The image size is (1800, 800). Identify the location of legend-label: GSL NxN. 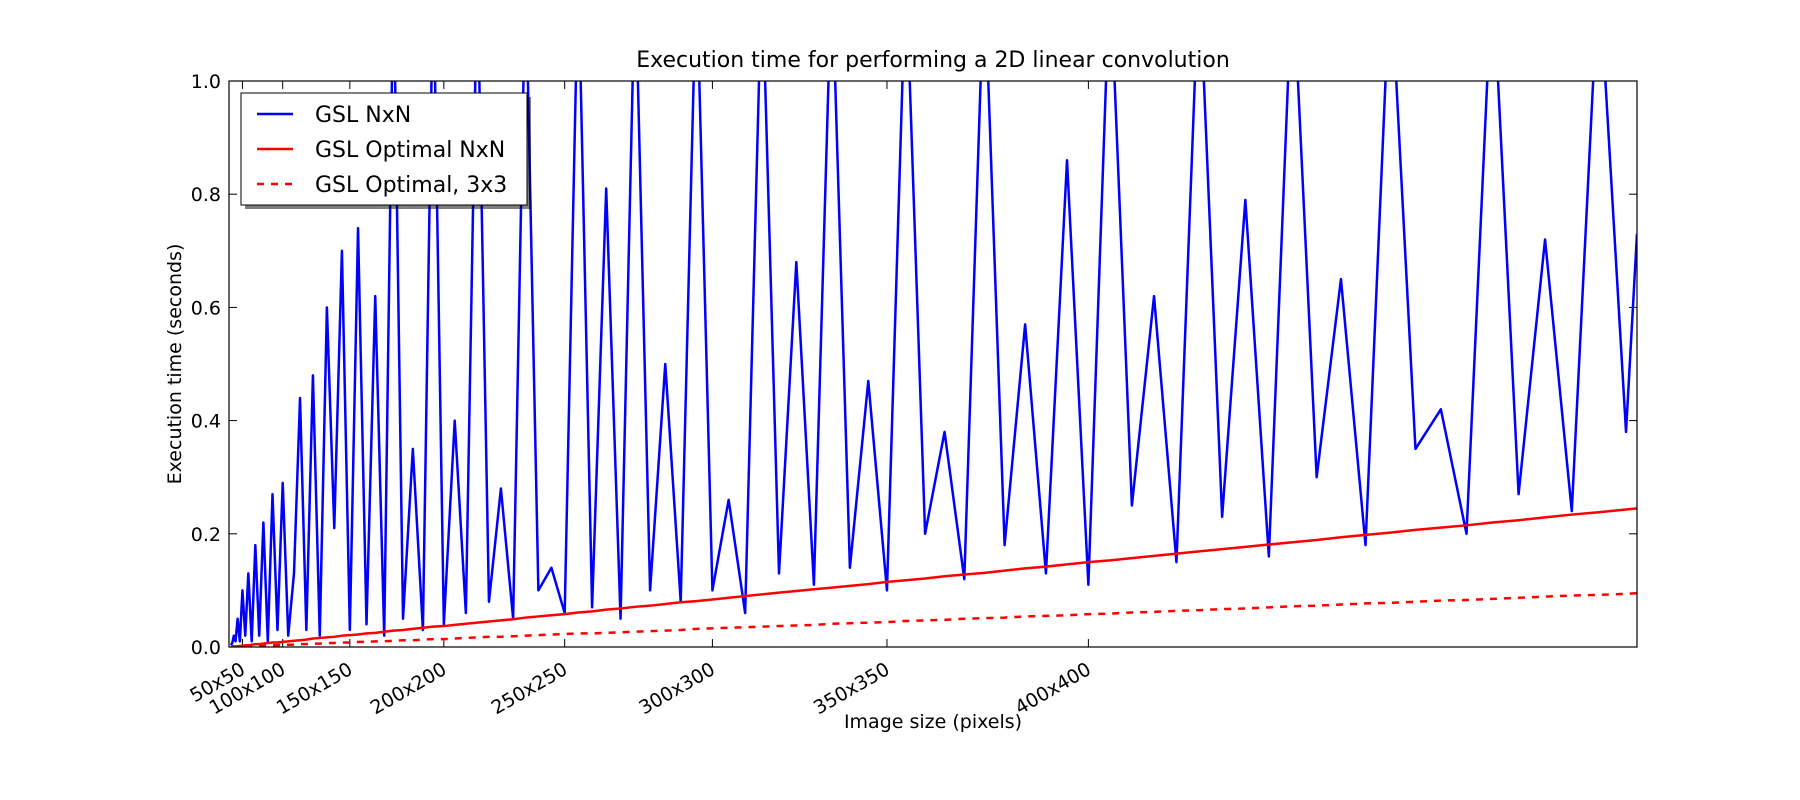
(363, 115).